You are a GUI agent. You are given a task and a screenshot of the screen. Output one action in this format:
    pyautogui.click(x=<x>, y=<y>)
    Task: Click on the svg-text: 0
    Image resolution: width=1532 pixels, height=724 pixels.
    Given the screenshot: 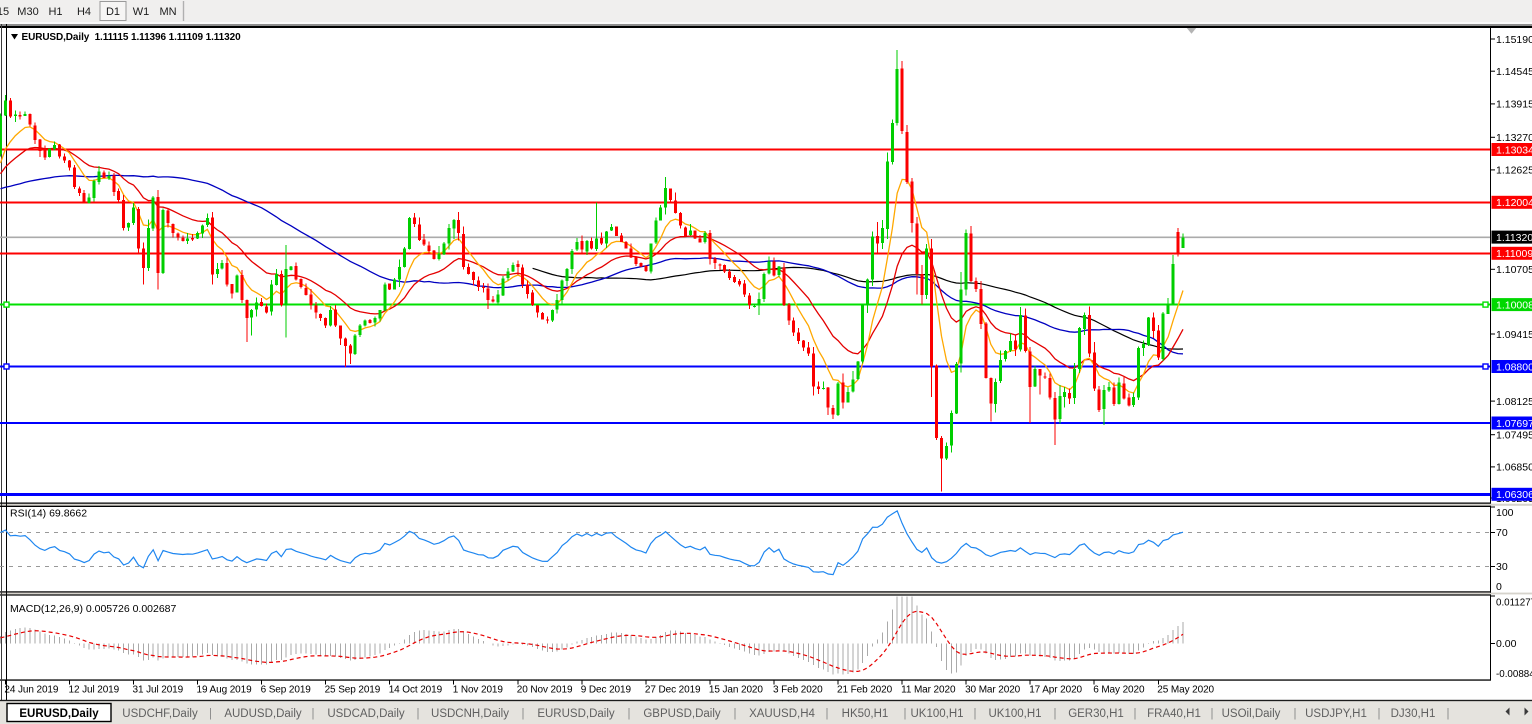 What is the action you would take?
    pyautogui.click(x=1499, y=587)
    